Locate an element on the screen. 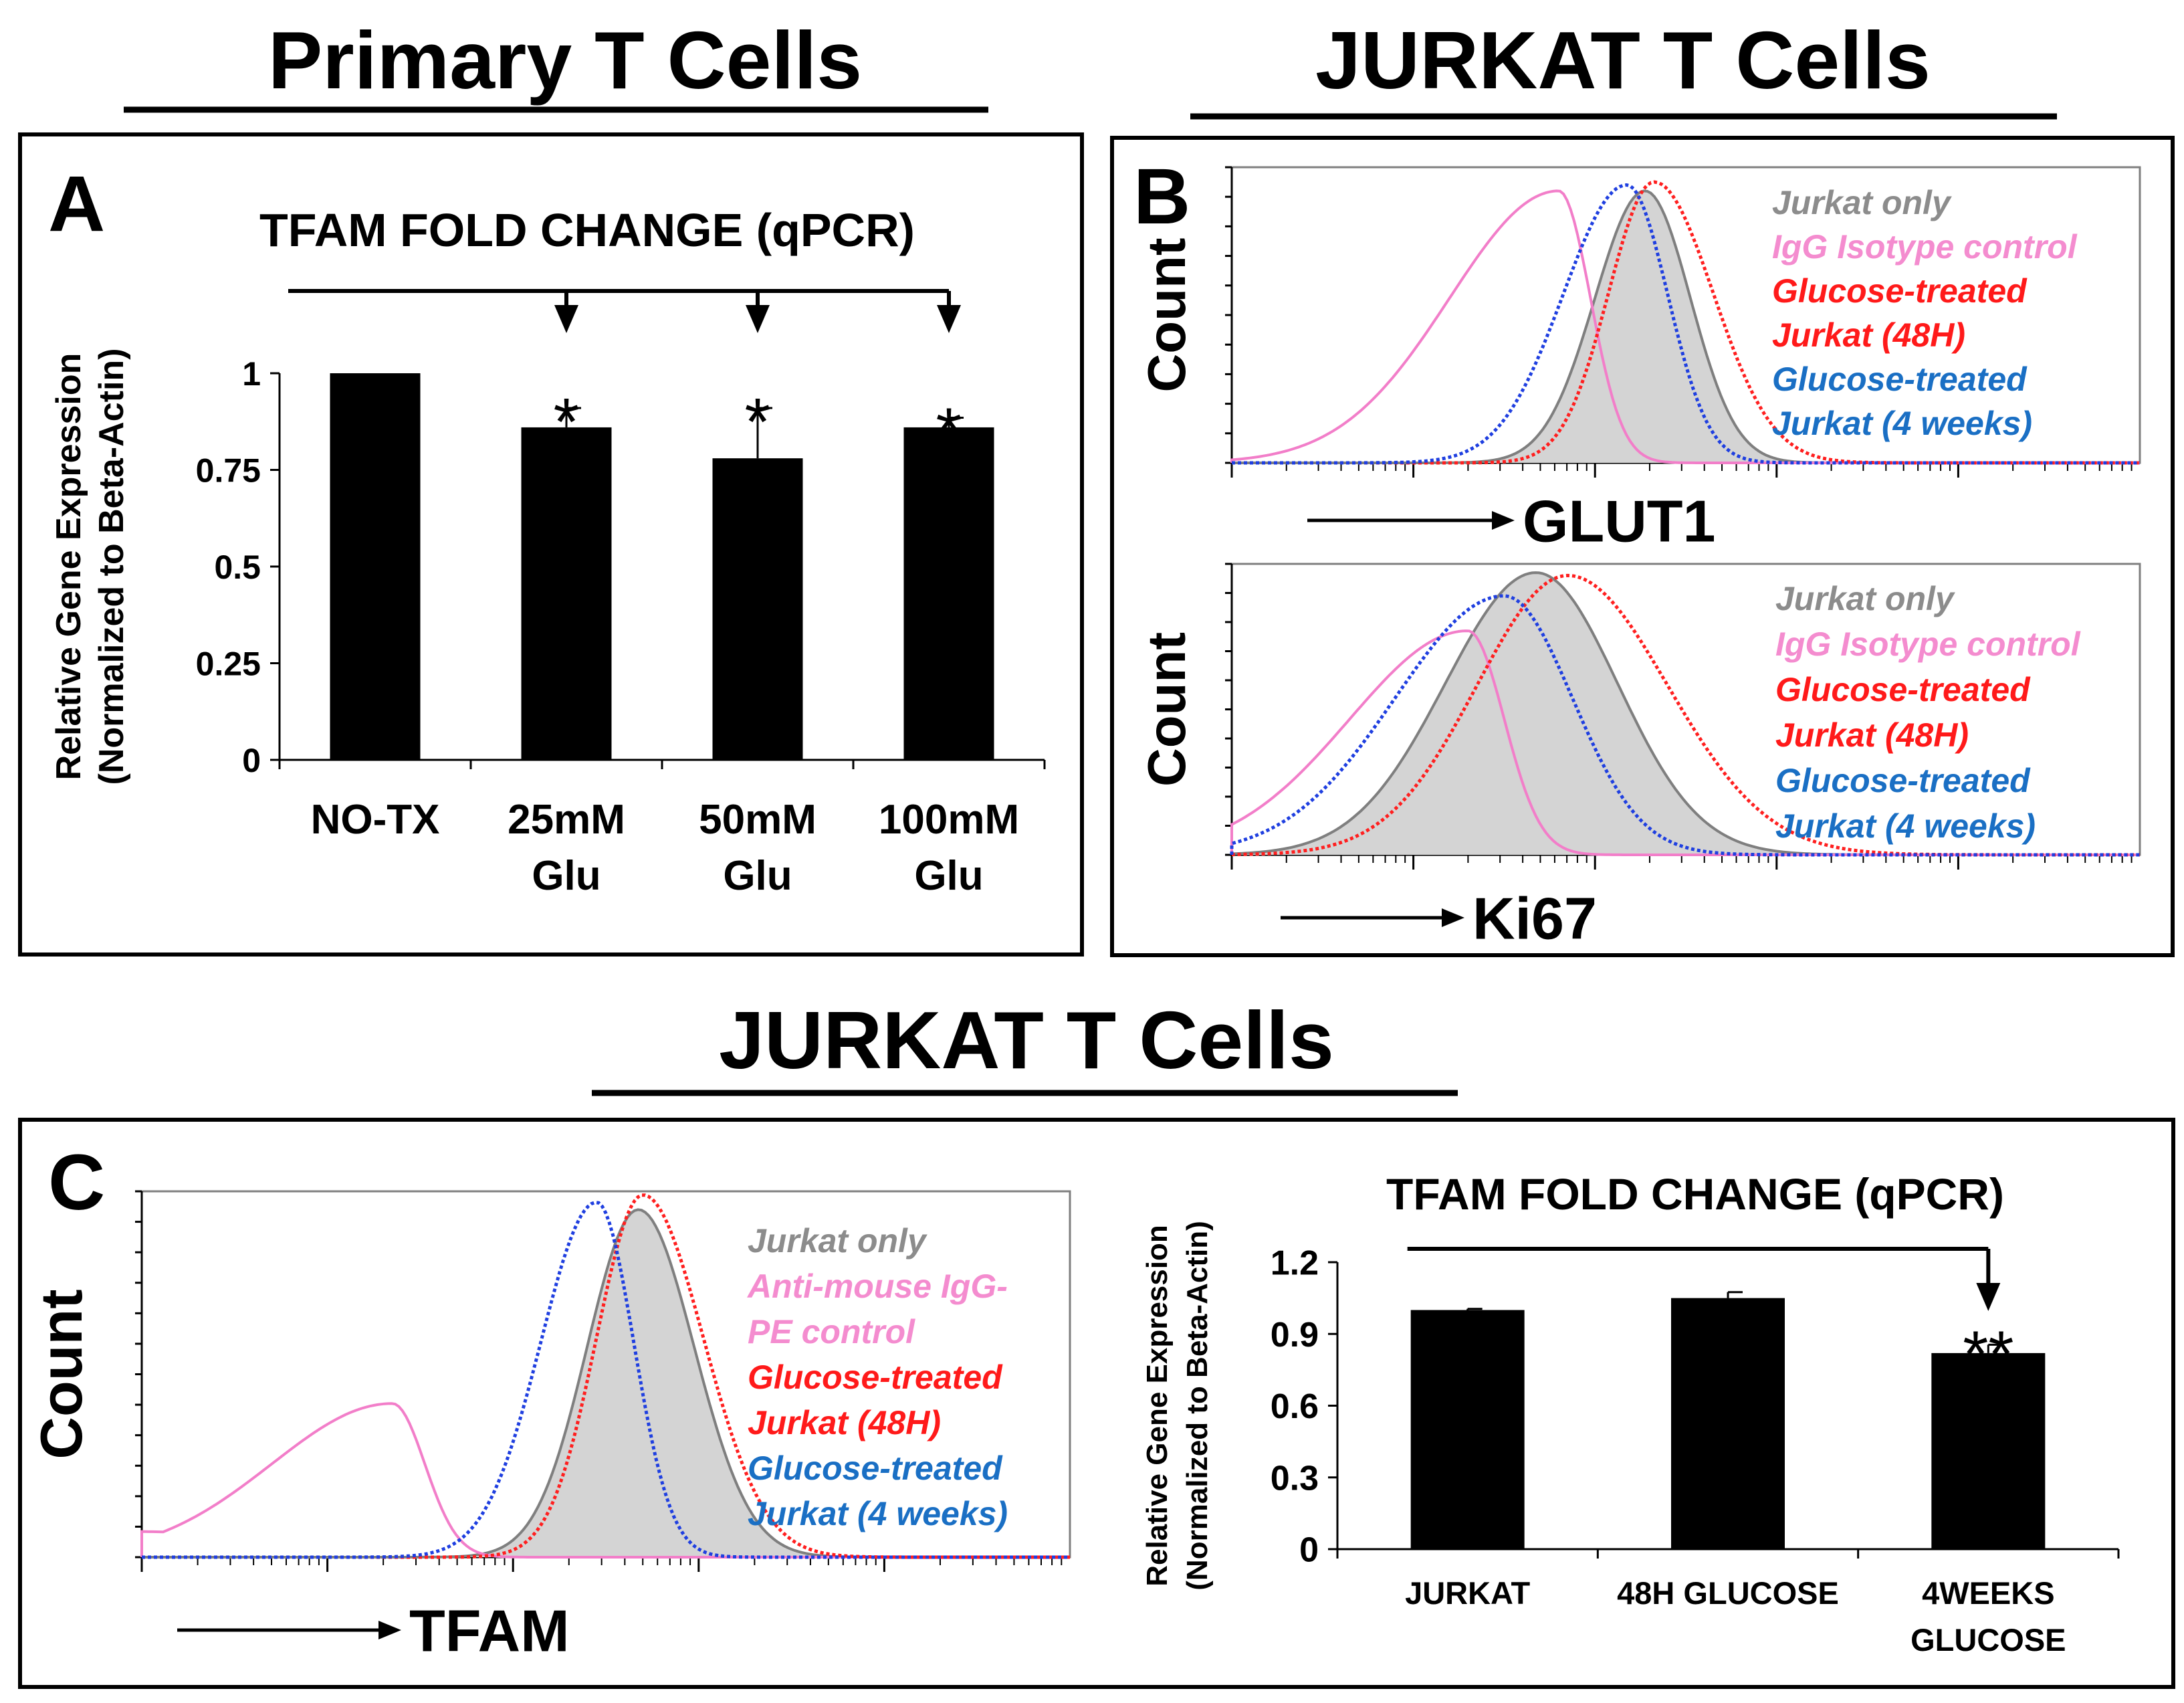  panel-label-a: A is located at coordinates (76, 204).